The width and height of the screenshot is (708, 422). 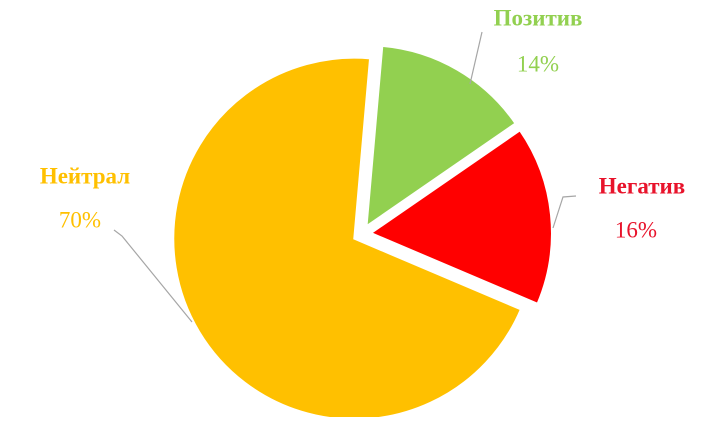 What do you see at coordinates (85, 175) in the screenshot?
I see `slice-name: Нейтрал` at bounding box center [85, 175].